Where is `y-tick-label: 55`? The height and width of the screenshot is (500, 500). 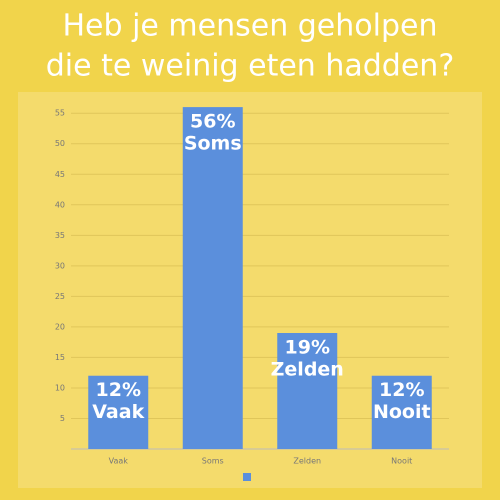
y-tick-label: 55 is located at coordinates (60, 113).